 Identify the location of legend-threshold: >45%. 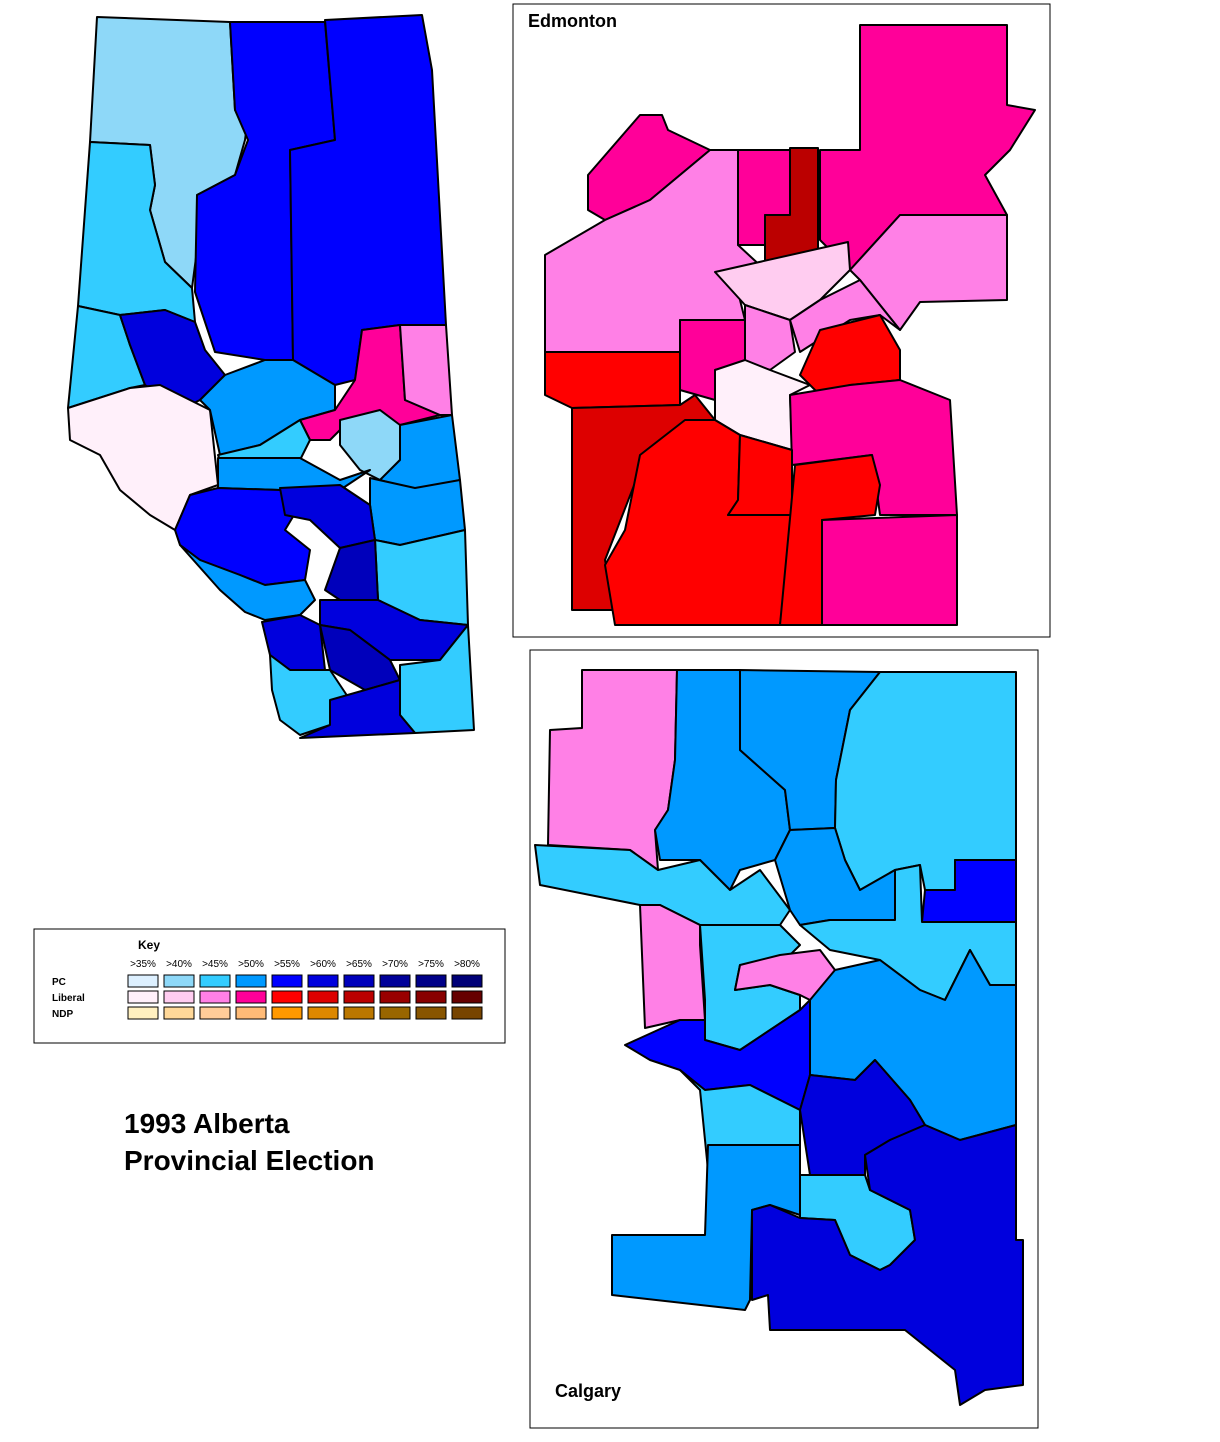
(215, 964).